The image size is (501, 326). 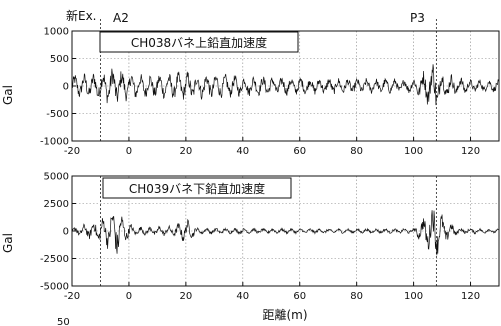 What do you see at coordinates (56, 177) in the screenshot?
I see `y-tick-label: 5000` at bounding box center [56, 177].